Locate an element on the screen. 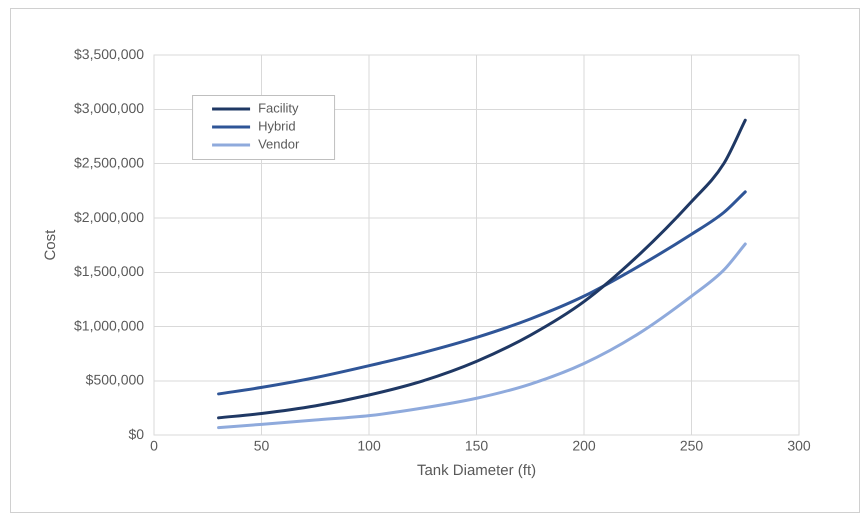  x-tick-label: 250 is located at coordinates (692, 445).